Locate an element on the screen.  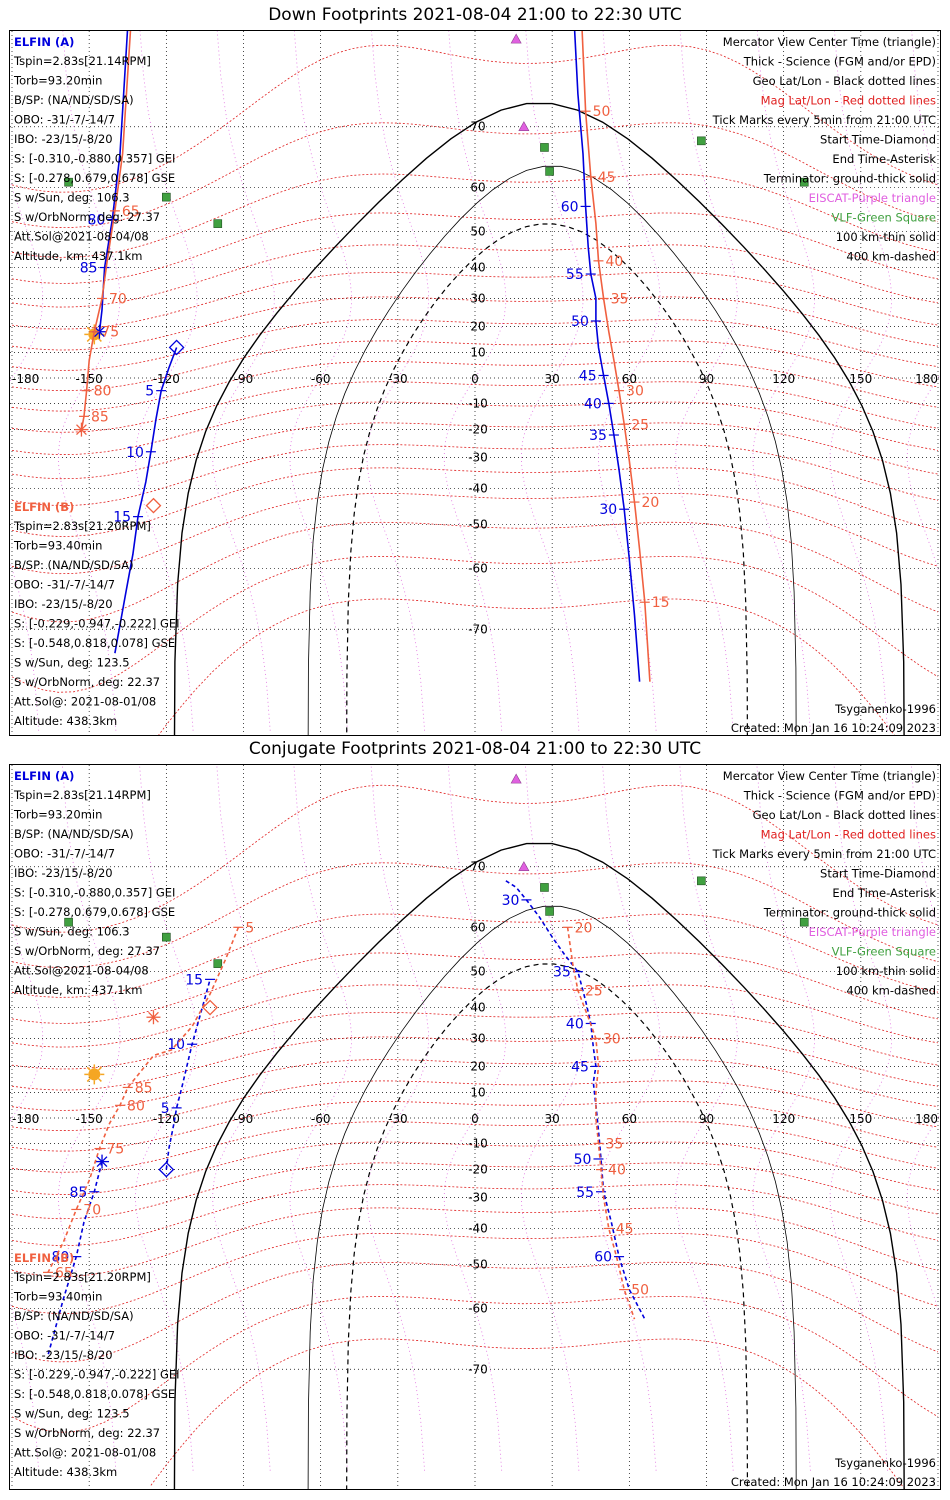
elfin-a-info-line: S: [-0.310,-0.880,0.357] GEI is located at coordinates (94, 893).